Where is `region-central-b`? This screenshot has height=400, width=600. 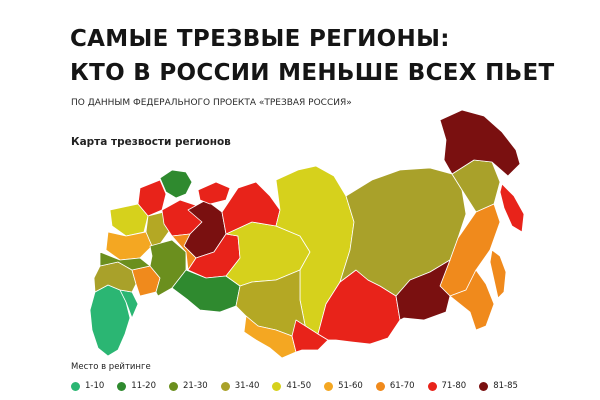
region-central-b is located at coordinates (125, 261).